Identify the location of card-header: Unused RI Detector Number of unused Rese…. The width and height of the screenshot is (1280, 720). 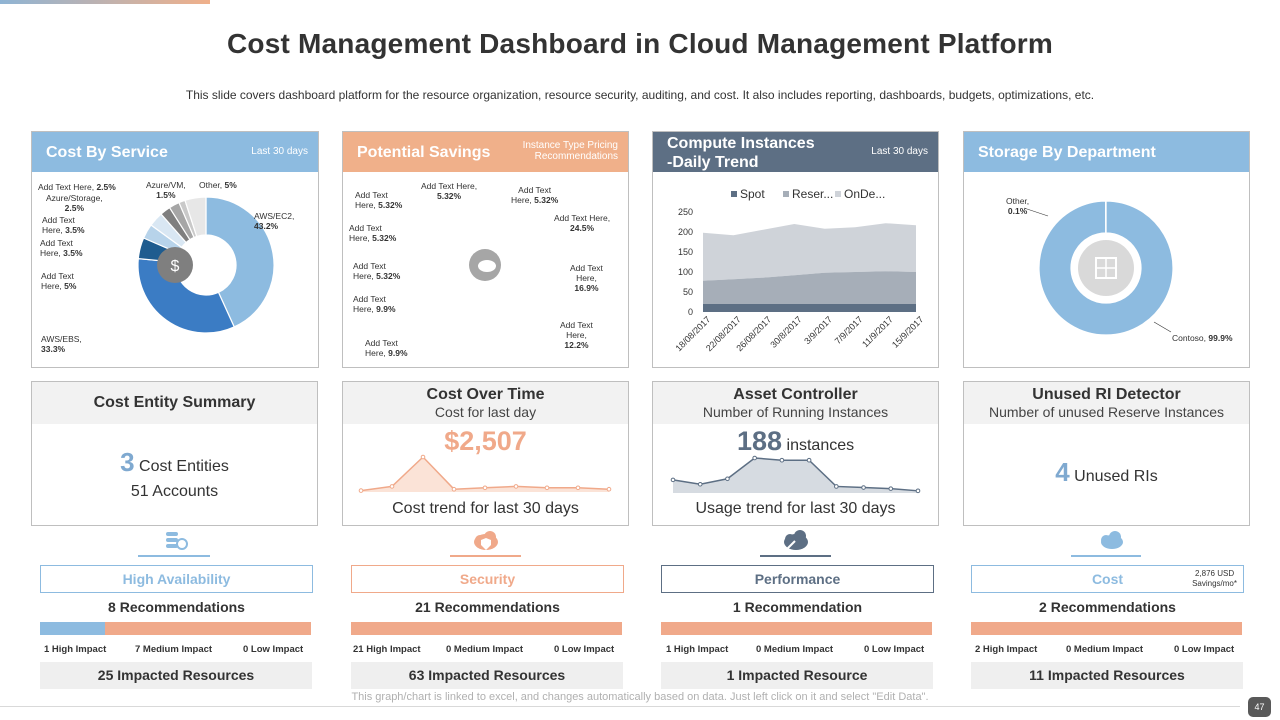
(1106, 403).